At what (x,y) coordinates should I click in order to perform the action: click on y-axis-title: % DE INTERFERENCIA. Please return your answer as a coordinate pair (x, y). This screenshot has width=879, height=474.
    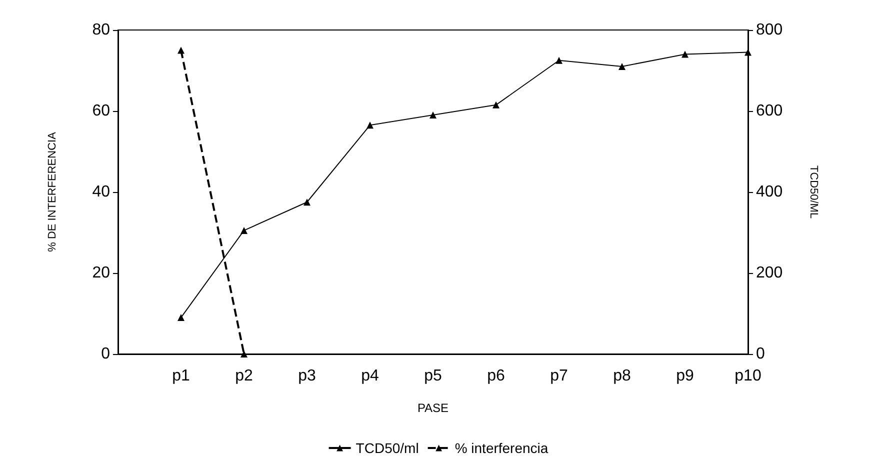
    Looking at the image, I should click on (52, 191).